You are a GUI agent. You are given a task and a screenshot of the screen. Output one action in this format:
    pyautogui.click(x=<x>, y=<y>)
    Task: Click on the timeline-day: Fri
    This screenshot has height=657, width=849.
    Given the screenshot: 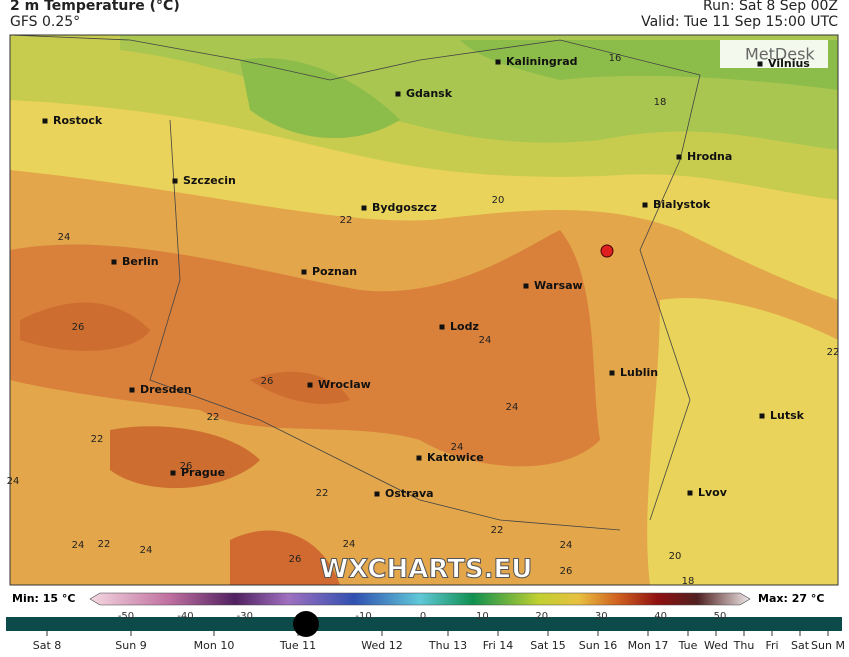 What is the action you would take?
    pyautogui.click(x=771, y=645)
    